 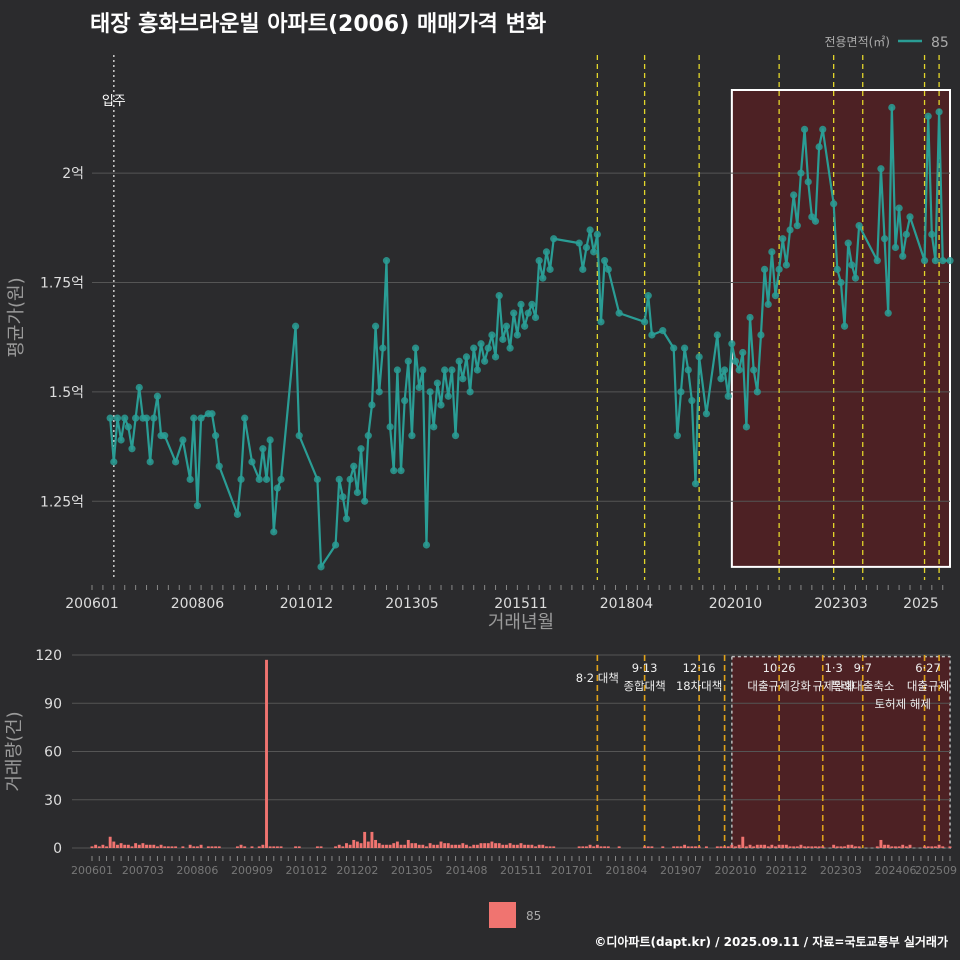 What do you see at coordinates (62, 284) in the screenshot?
I see `y-tick-label: 1.75억` at bounding box center [62, 284].